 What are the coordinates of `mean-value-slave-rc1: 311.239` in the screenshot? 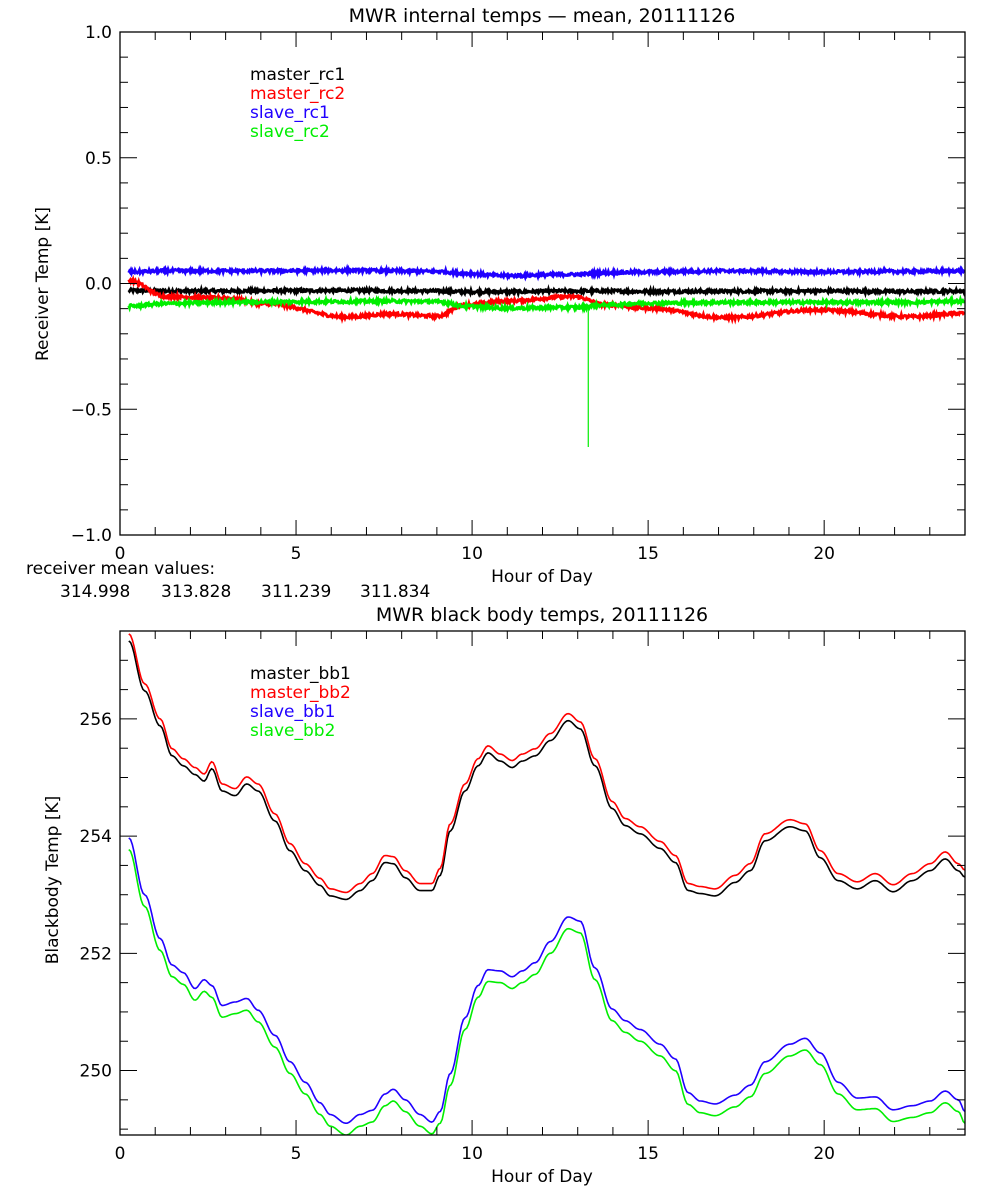 It's located at (296, 592).